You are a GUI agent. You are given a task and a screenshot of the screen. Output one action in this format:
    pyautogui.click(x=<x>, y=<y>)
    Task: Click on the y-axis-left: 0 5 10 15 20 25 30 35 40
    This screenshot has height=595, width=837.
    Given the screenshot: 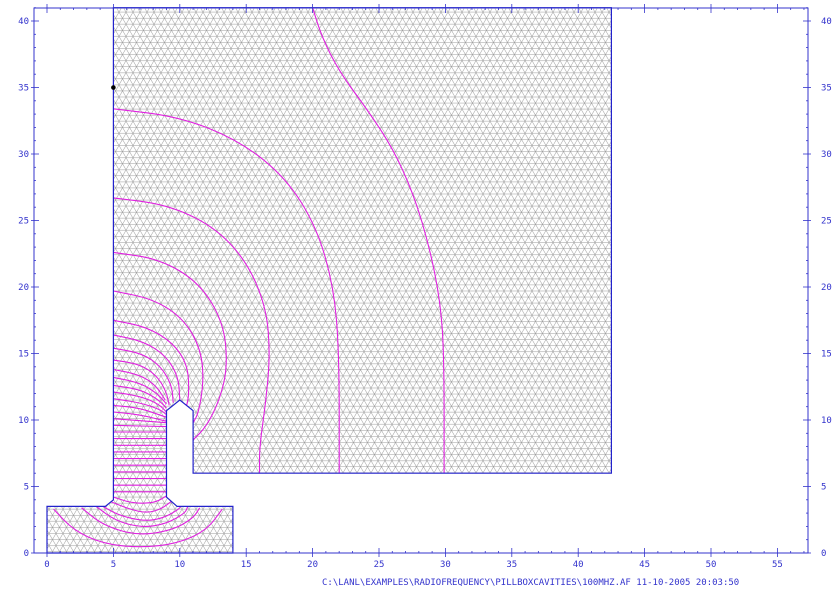 What is the action you would take?
    pyautogui.click(x=28, y=283)
    